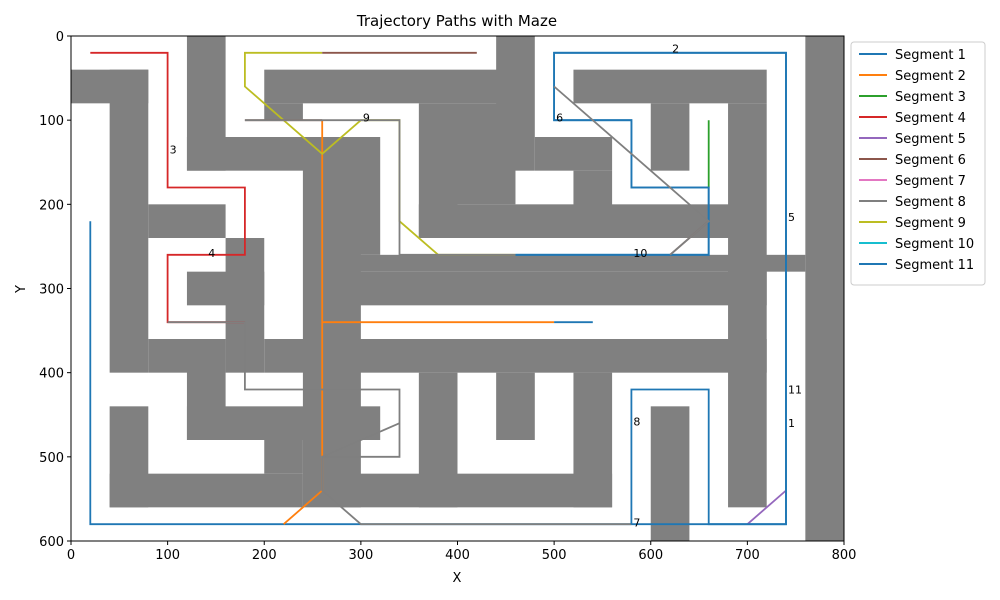 This screenshot has width=1000, height=600. What do you see at coordinates (675, 49) in the screenshot?
I see `segment-annotation: 2` at bounding box center [675, 49].